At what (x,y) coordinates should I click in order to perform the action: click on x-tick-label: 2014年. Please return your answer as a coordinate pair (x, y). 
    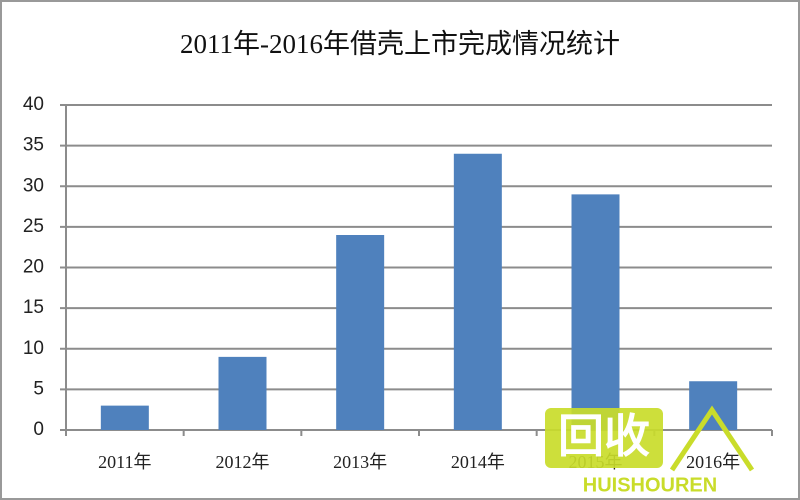
    Looking at the image, I should click on (478, 462).